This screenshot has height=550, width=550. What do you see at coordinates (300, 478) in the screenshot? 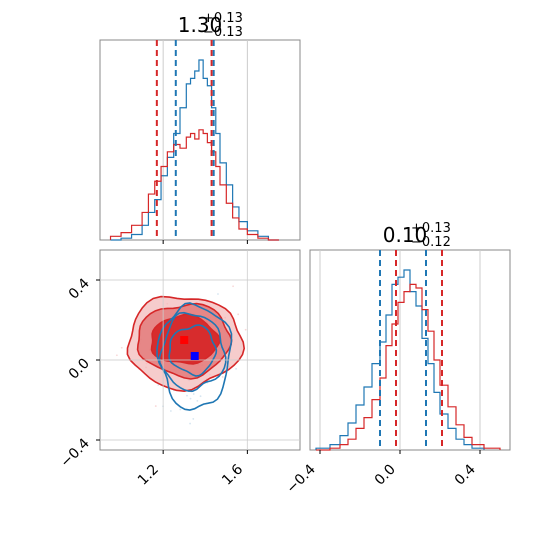
I see `p2-xtick-label-0: −0.4` at bounding box center [300, 478].